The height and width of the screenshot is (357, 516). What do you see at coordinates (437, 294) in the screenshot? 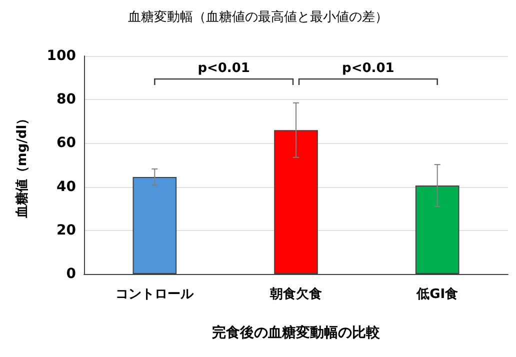
I see `x-tick-label: 低GI食` at bounding box center [437, 294].